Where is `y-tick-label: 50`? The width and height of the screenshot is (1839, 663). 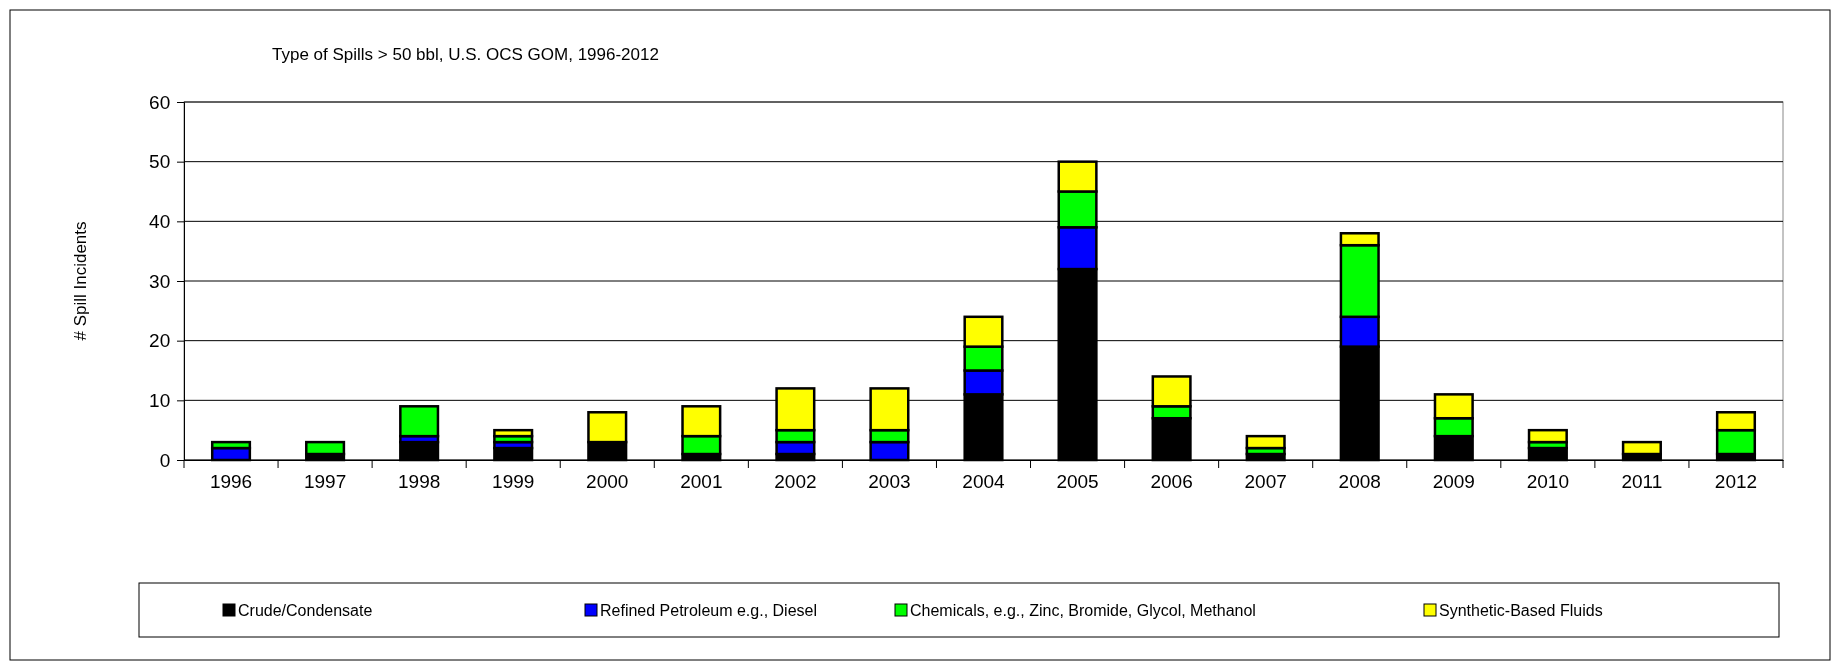 y-tick-label: 50 is located at coordinates (160, 162).